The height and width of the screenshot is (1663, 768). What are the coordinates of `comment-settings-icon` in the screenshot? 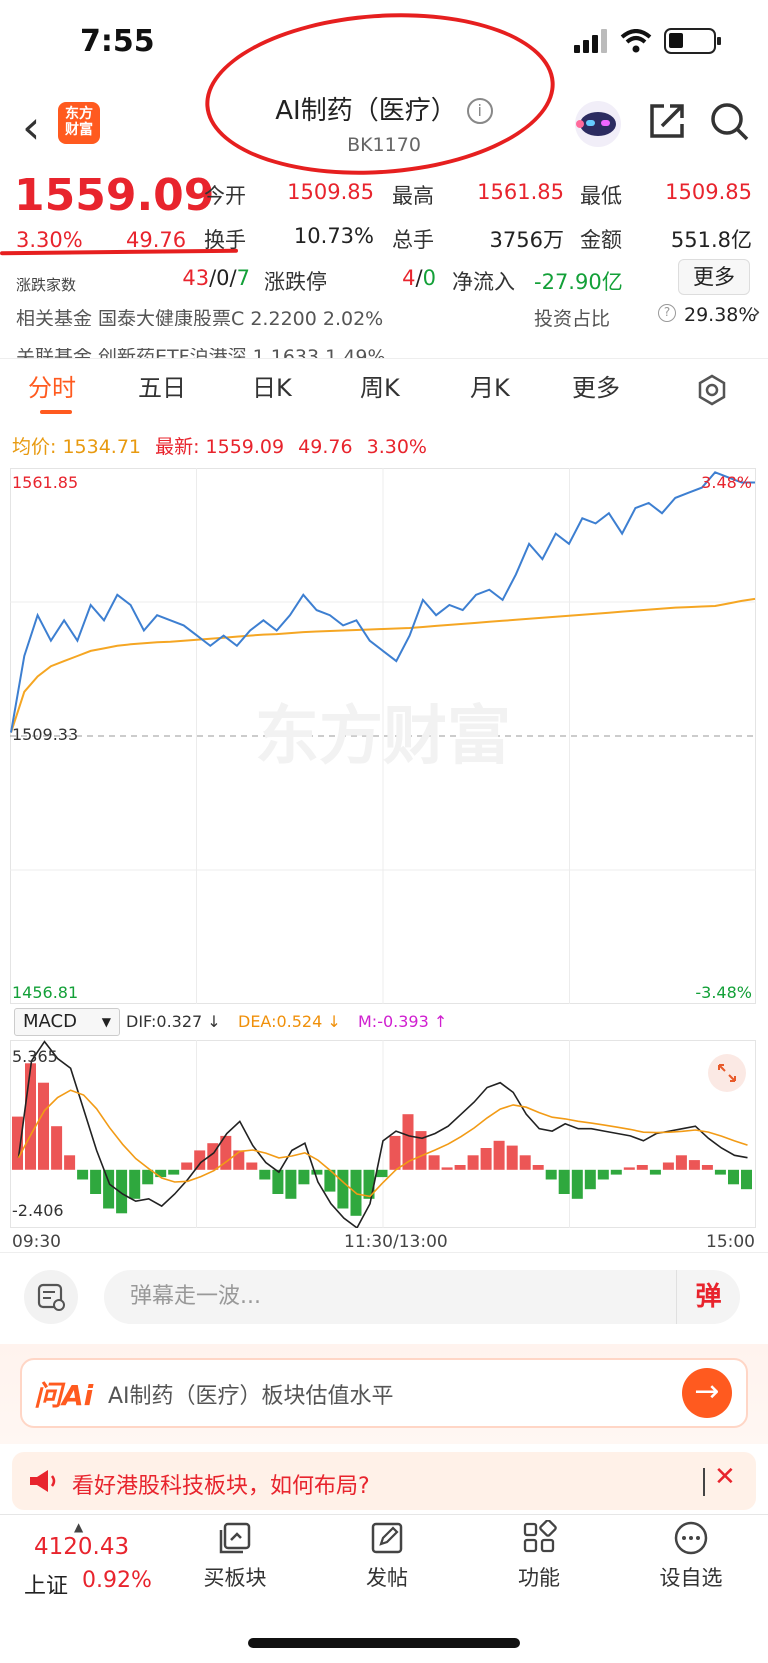 It's located at (51, 1297).